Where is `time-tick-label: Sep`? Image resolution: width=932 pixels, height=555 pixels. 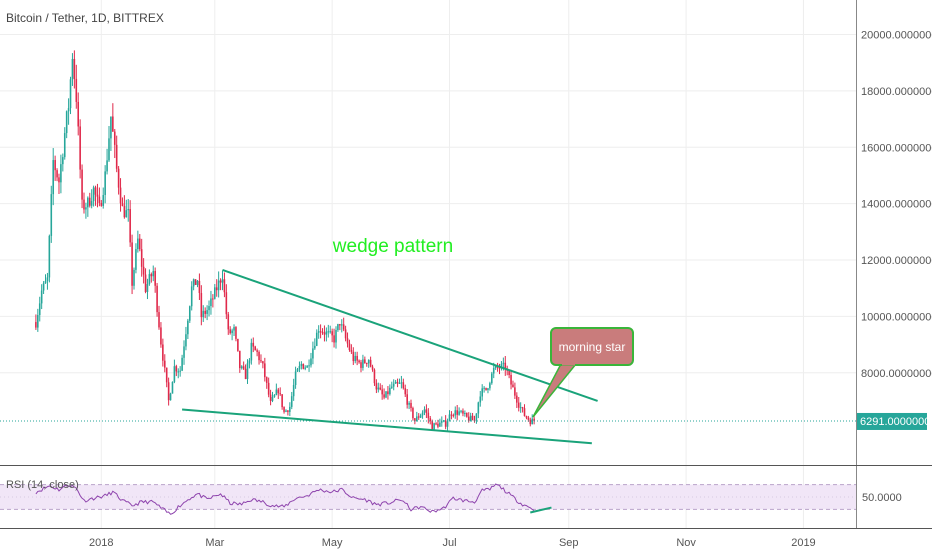 time-tick-label: Sep is located at coordinates (569, 543).